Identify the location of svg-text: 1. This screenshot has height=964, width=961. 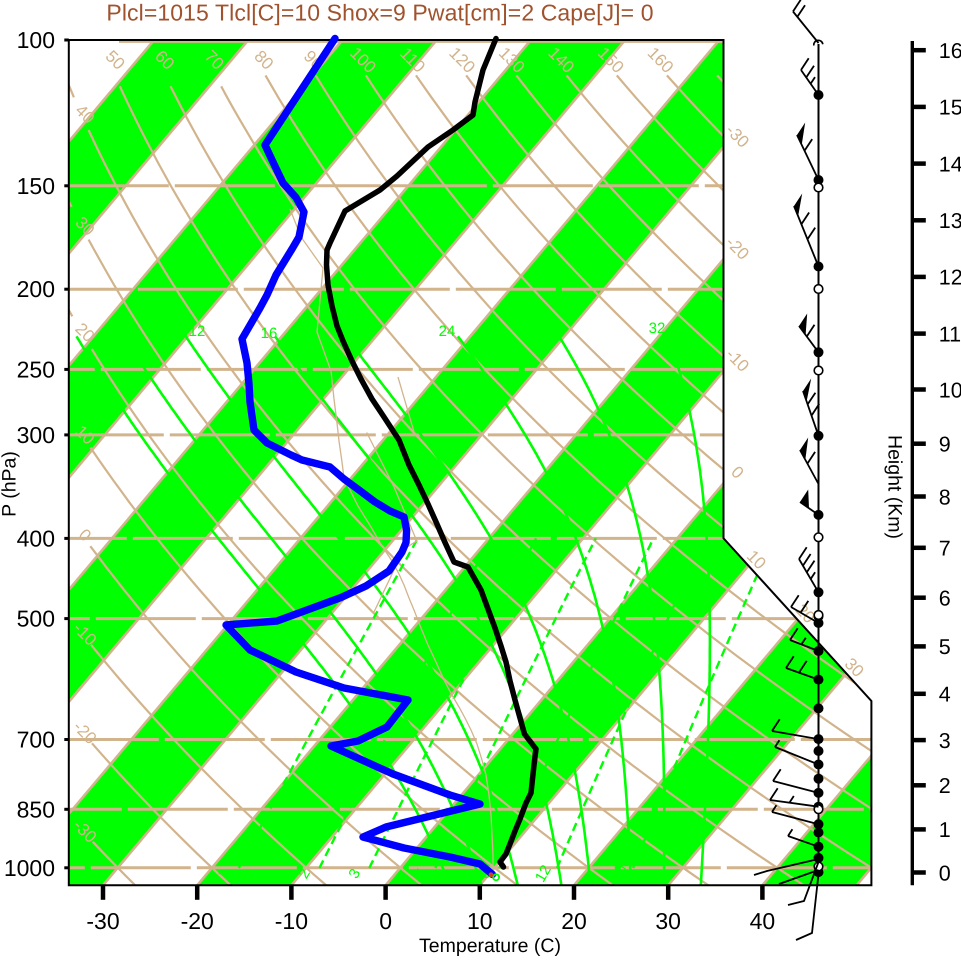
(945, 830).